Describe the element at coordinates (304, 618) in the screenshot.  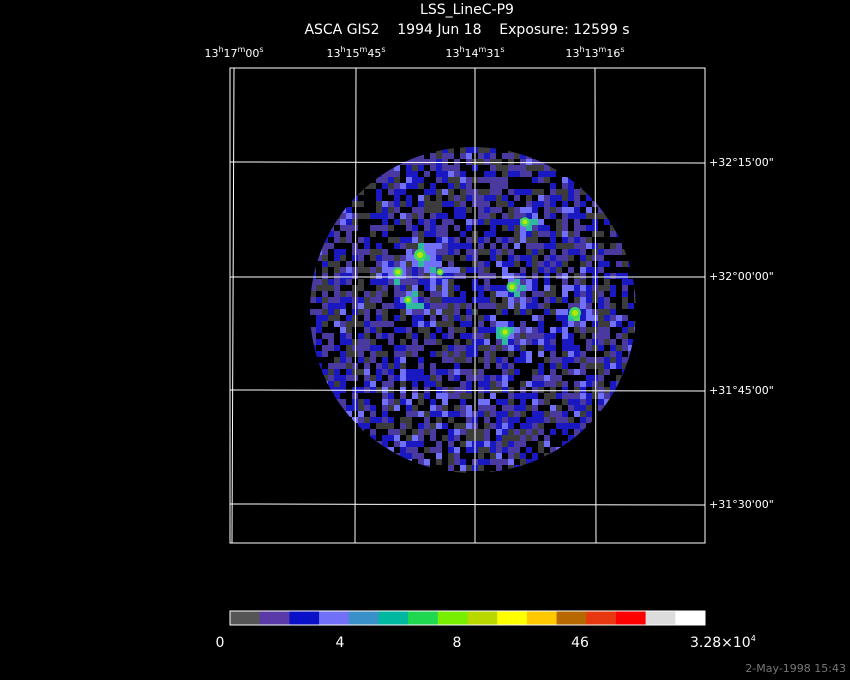
I see `colorbar-swatch` at that location.